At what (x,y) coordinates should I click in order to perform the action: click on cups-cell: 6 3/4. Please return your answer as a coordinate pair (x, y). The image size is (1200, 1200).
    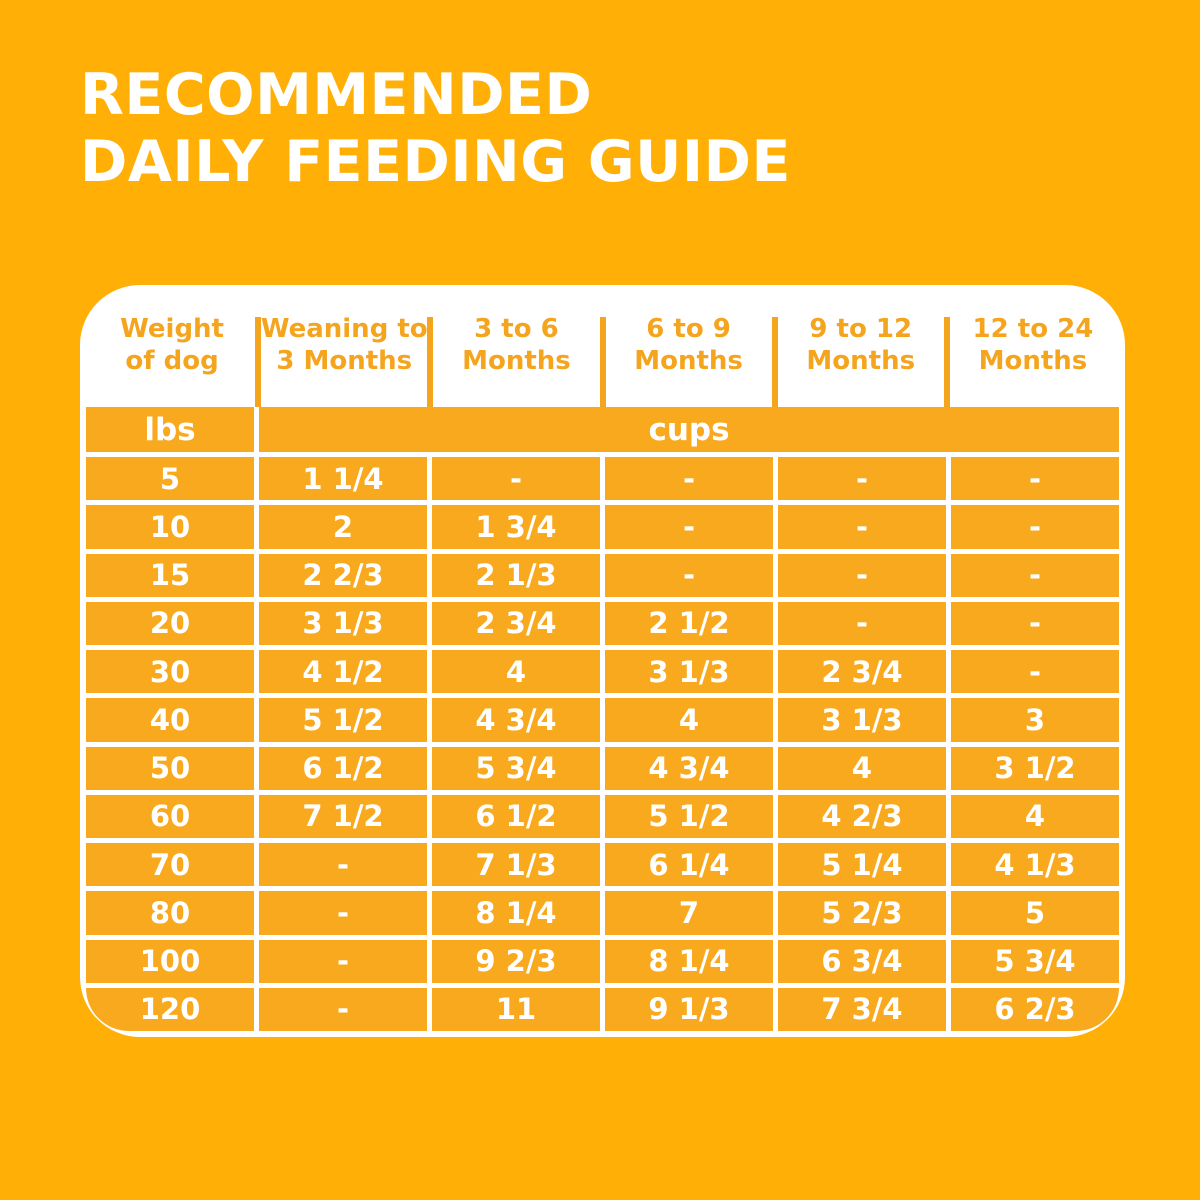
    Looking at the image, I should click on (862, 961).